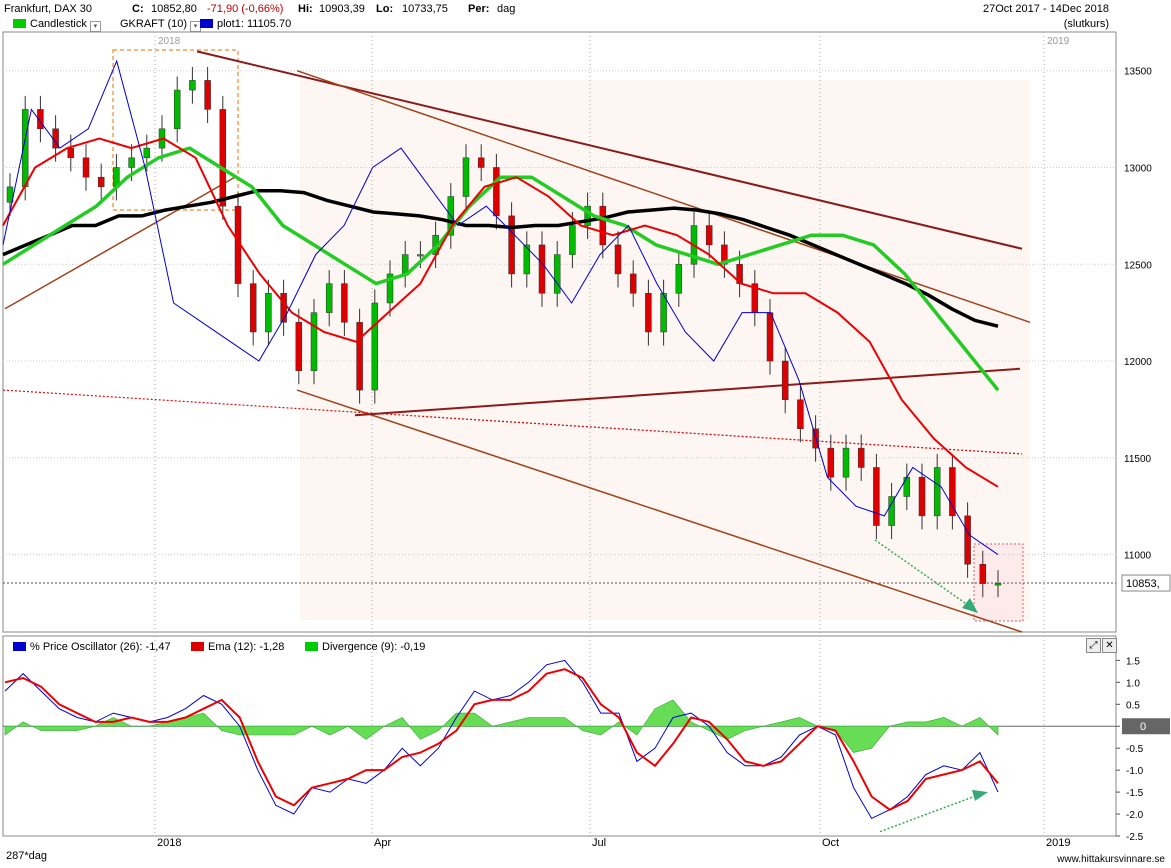 The image size is (1171, 868). I want to click on year-marker-label: 2018, so click(169, 41).